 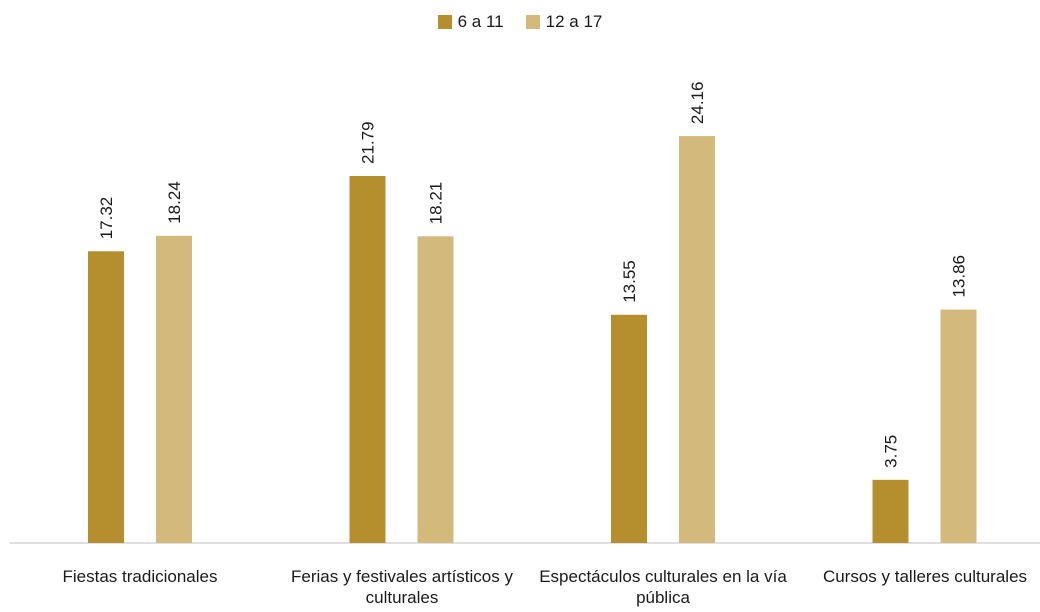 What do you see at coordinates (629, 281) in the screenshot?
I see `value-label-6-a-11-cat-2: 13.55` at bounding box center [629, 281].